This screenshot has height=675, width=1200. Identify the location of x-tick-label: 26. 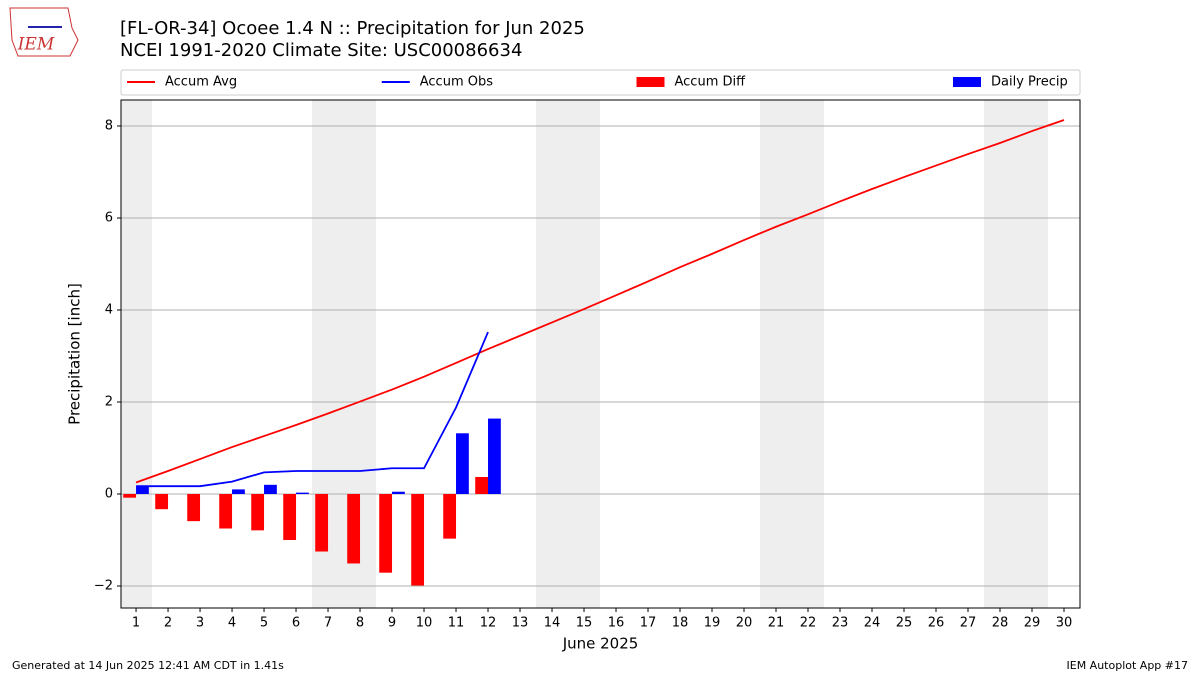
(936, 623).